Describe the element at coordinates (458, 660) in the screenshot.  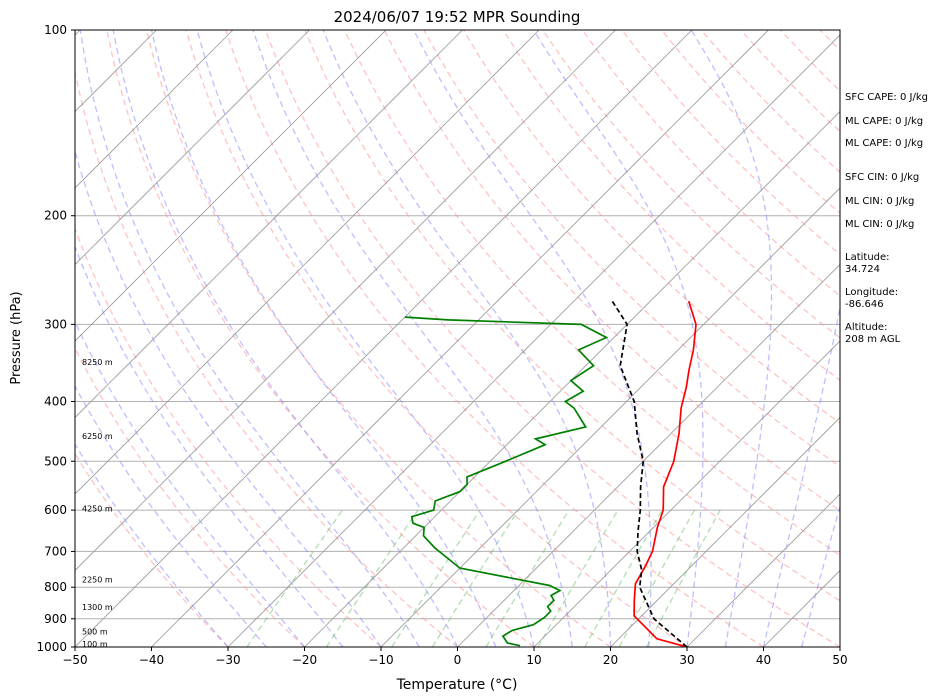
I see `x-tick-label: 0` at that location.